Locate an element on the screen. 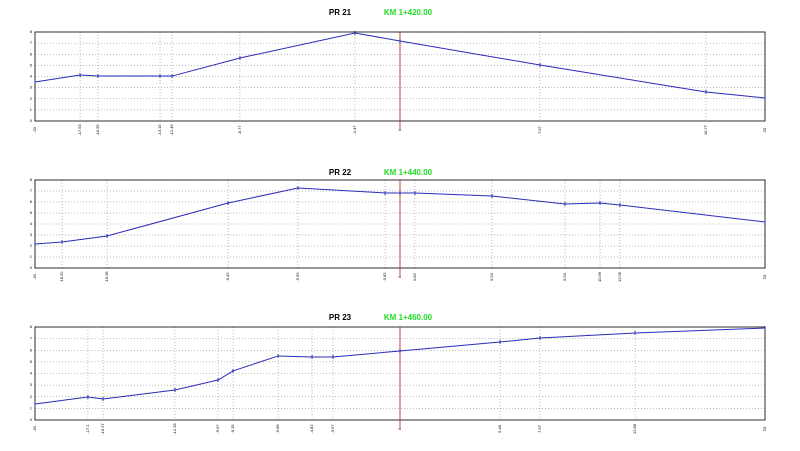 The image size is (800, 451). station-label: KM 1+420.00 is located at coordinates (408, 12).